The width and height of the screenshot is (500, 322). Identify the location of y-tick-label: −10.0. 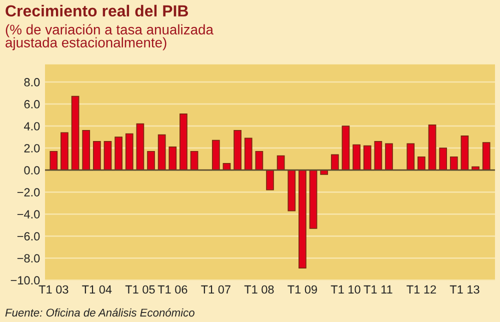
(25, 280).